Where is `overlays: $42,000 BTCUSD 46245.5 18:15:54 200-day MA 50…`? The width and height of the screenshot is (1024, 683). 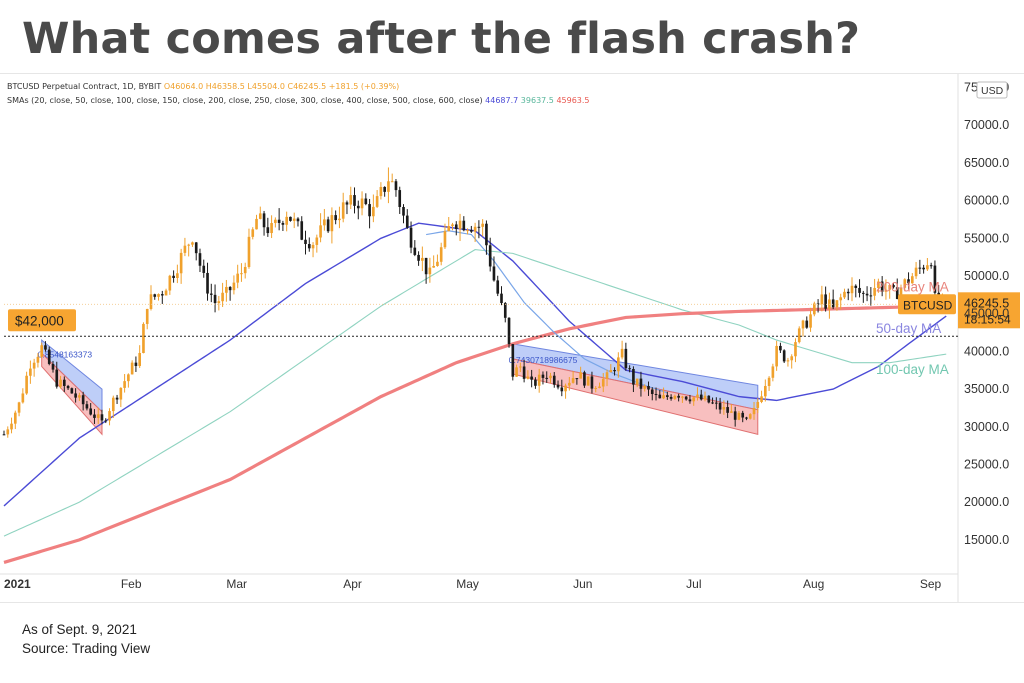 overlays: $42,000 BTCUSD 46245.5 18:15:54 200-day MA 50… is located at coordinates (512, 328).